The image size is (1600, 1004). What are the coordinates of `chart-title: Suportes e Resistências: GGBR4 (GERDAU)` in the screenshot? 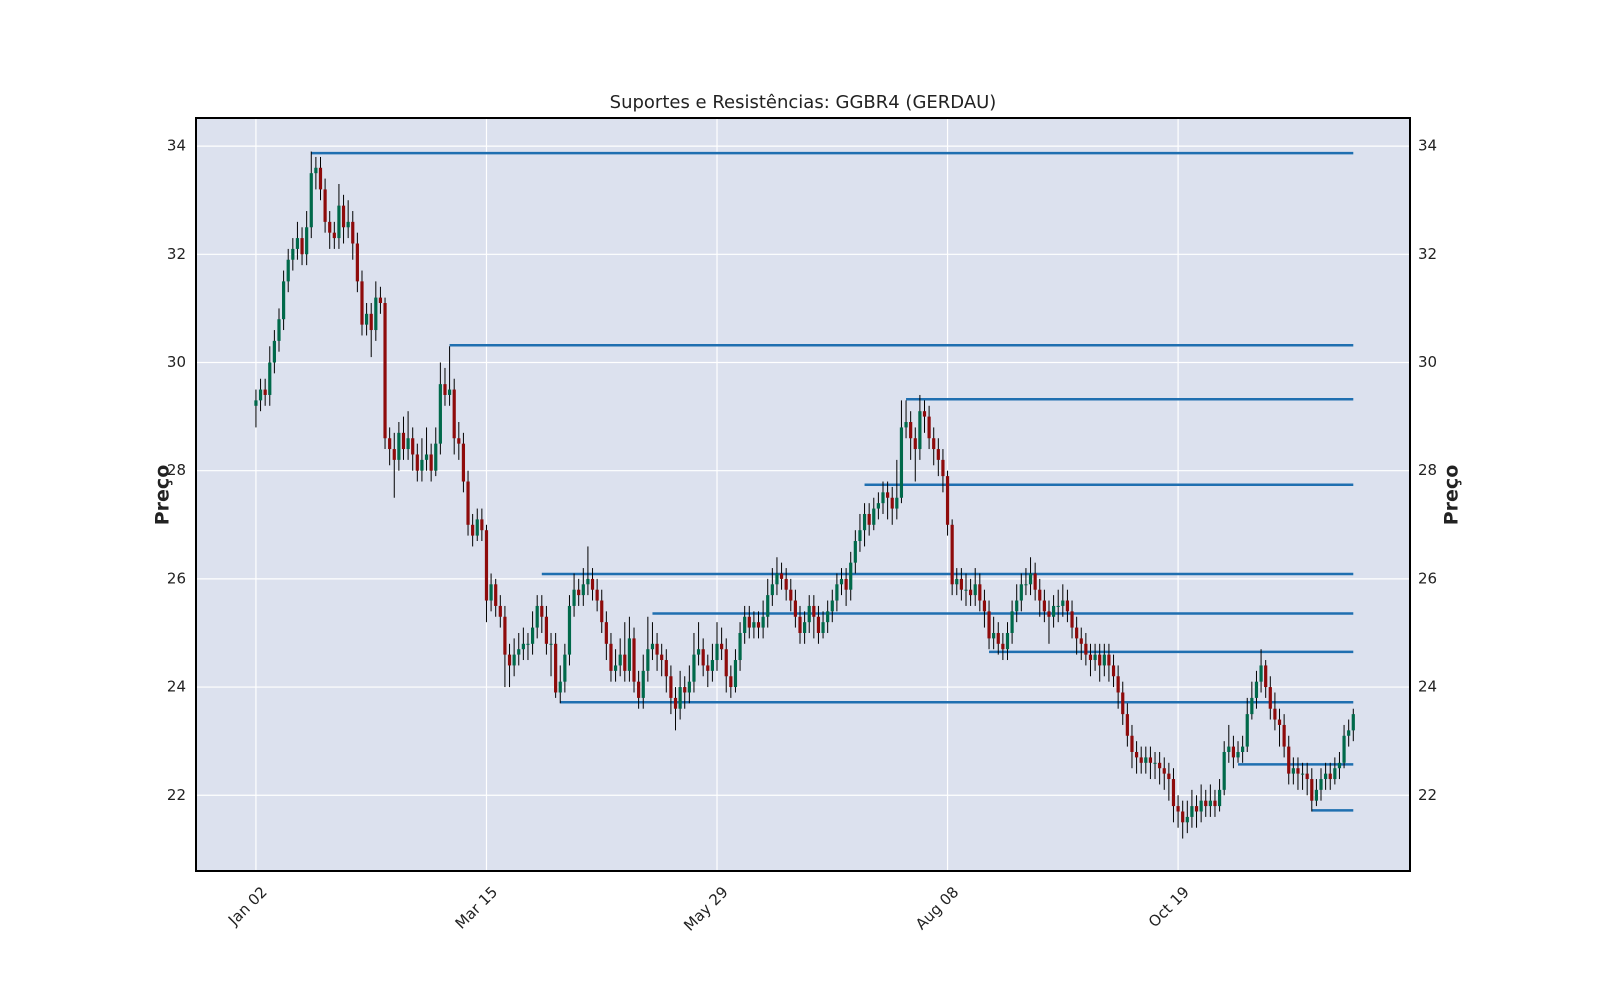 It's located at (803, 102).